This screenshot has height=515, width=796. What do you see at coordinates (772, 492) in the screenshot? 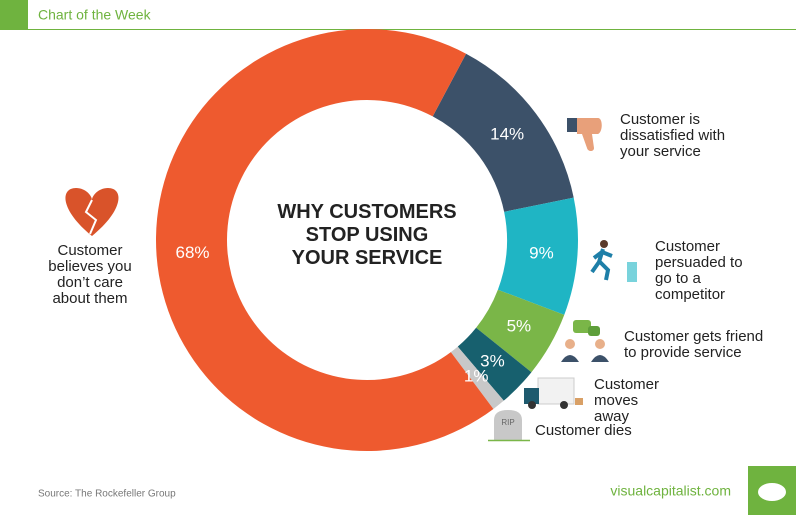
I see `logo-mark` at bounding box center [772, 492].